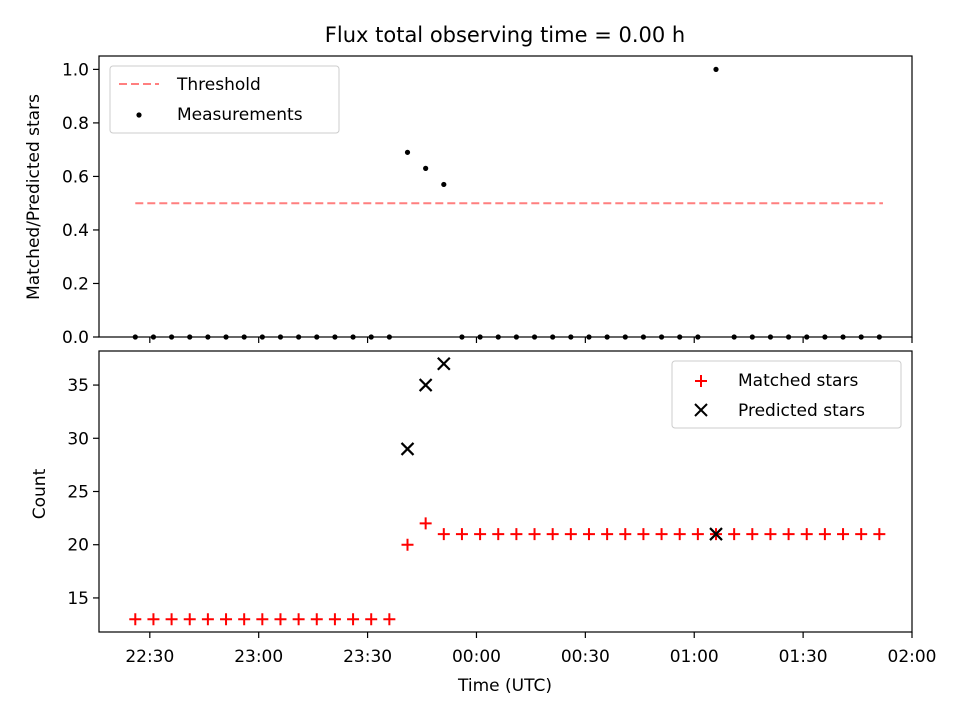  What do you see at coordinates (75, 70) in the screenshot?
I see `top-y-tick-label: 1.0` at bounding box center [75, 70].